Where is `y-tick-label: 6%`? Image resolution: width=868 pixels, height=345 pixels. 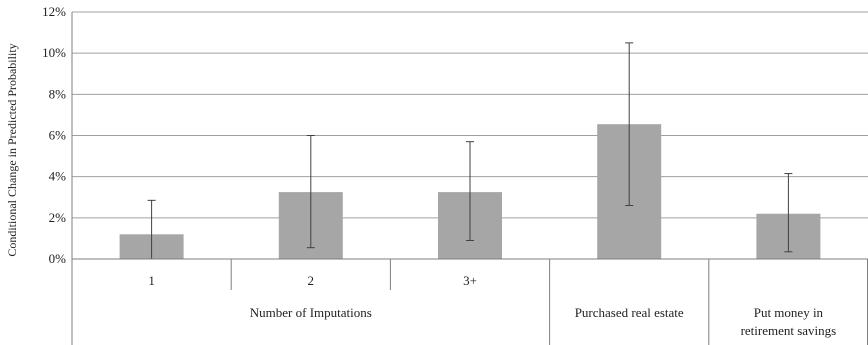
y-tick-label: 6% is located at coordinates (58, 135).